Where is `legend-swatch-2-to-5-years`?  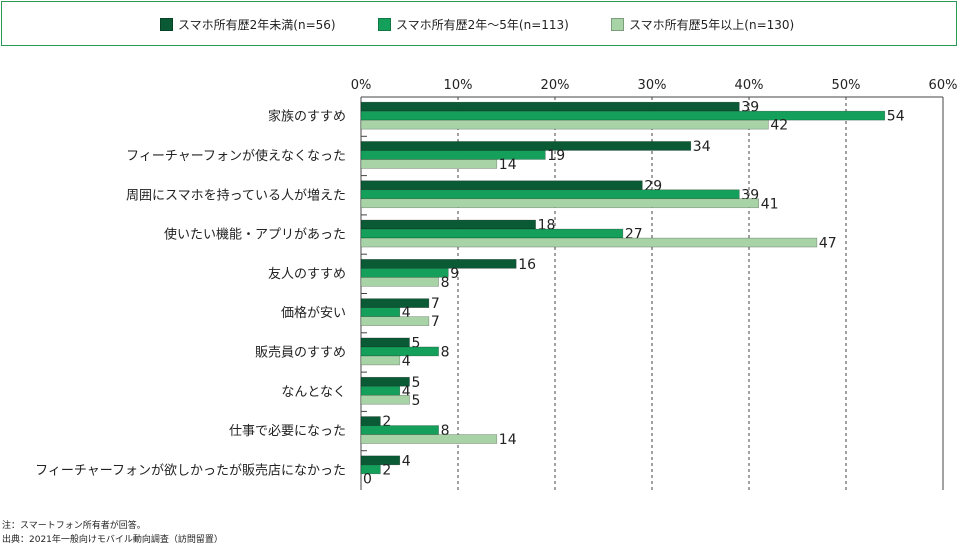 legend-swatch-2-to-5-years is located at coordinates (384, 24).